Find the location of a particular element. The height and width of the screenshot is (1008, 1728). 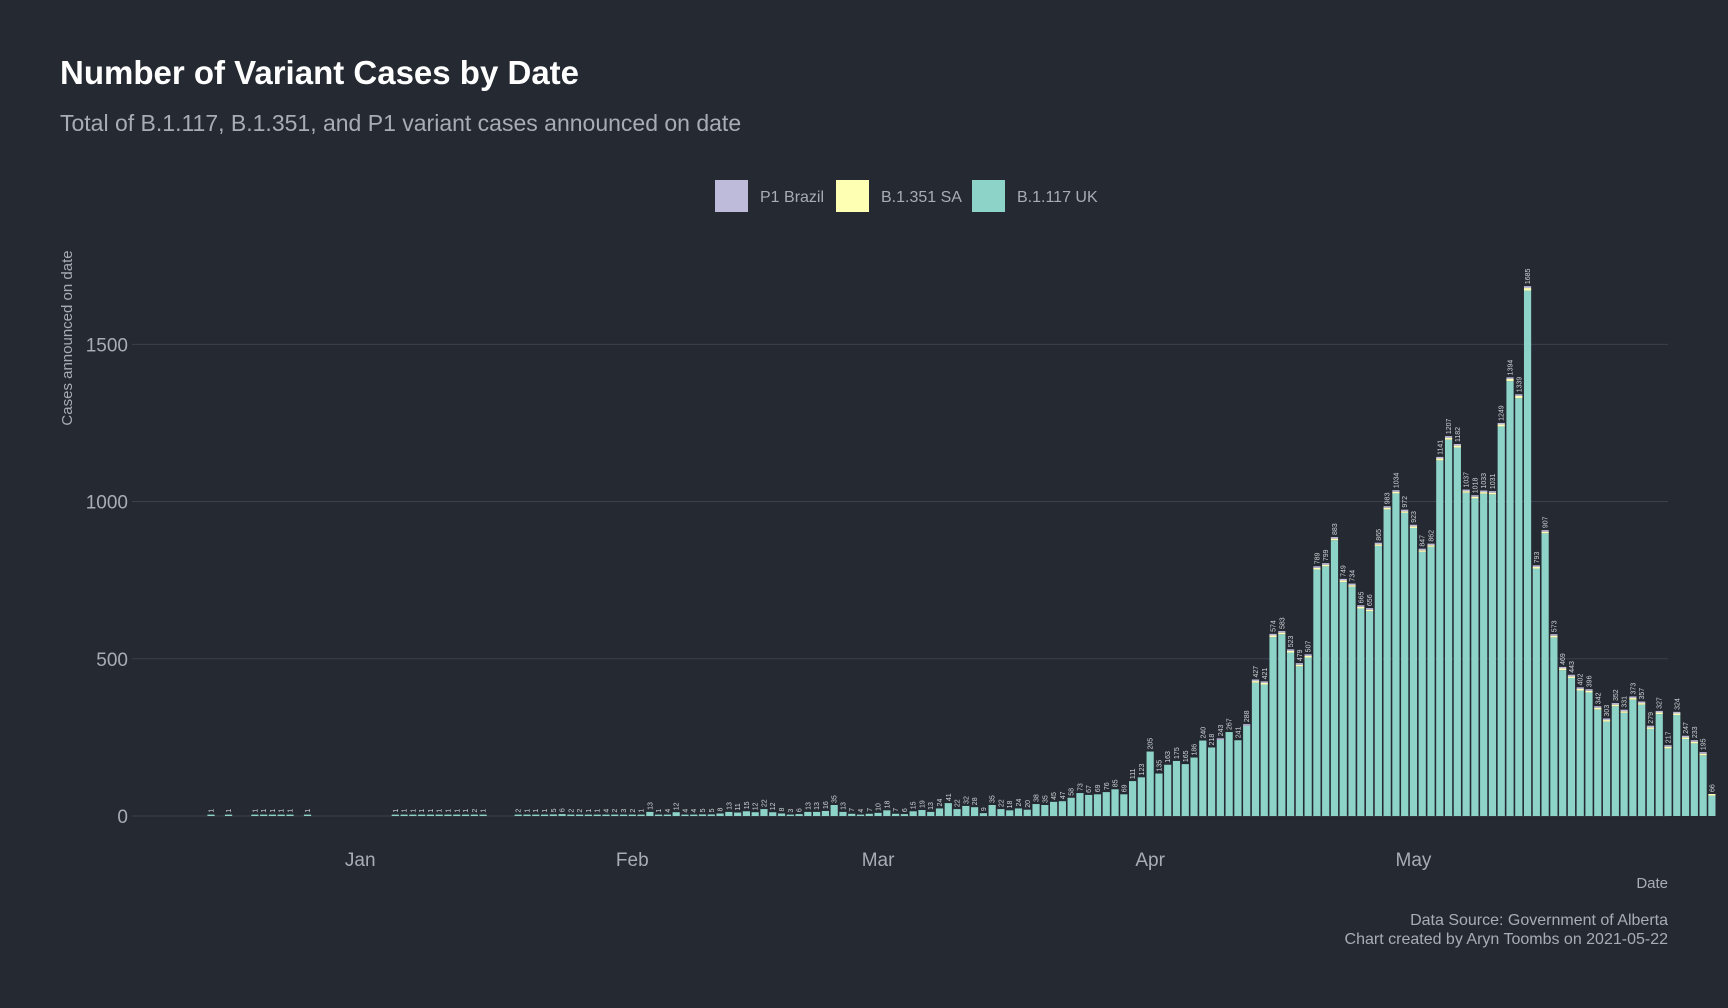

bar-label-2021-05-26: 373 is located at coordinates (1633, 689).